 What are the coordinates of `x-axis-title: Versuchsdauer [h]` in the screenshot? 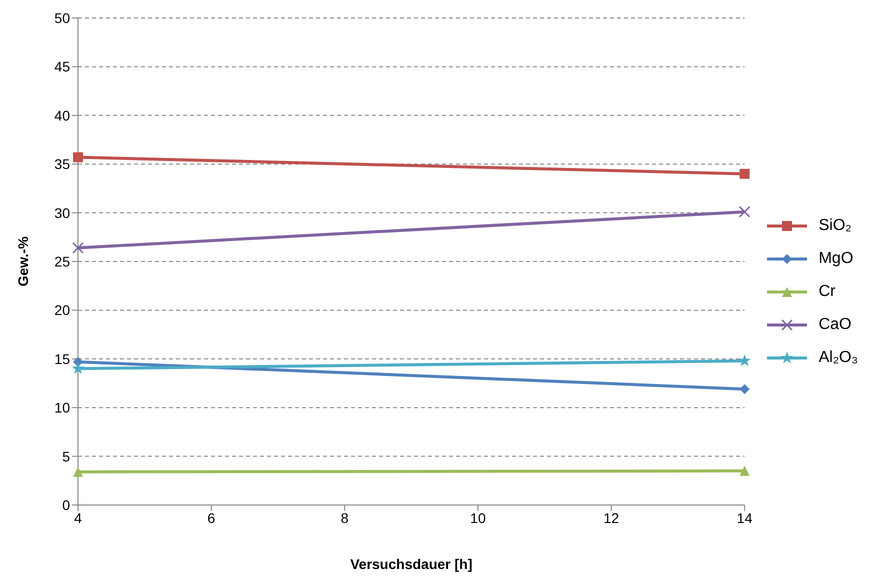 It's located at (411, 564).